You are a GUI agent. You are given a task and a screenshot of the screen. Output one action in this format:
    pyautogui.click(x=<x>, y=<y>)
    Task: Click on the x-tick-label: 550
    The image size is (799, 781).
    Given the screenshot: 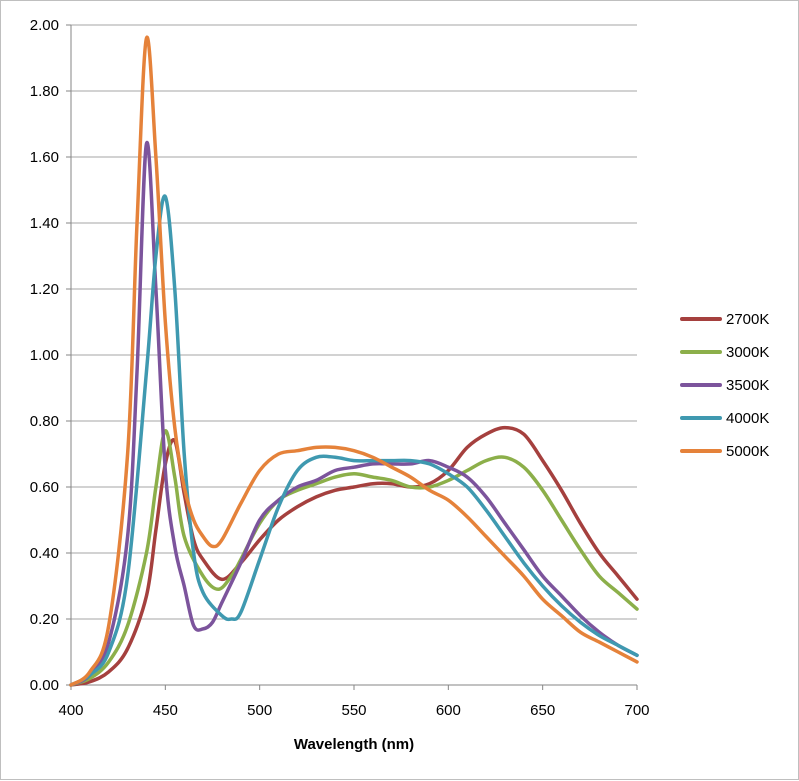 What is the action you would take?
    pyautogui.click(x=353, y=710)
    